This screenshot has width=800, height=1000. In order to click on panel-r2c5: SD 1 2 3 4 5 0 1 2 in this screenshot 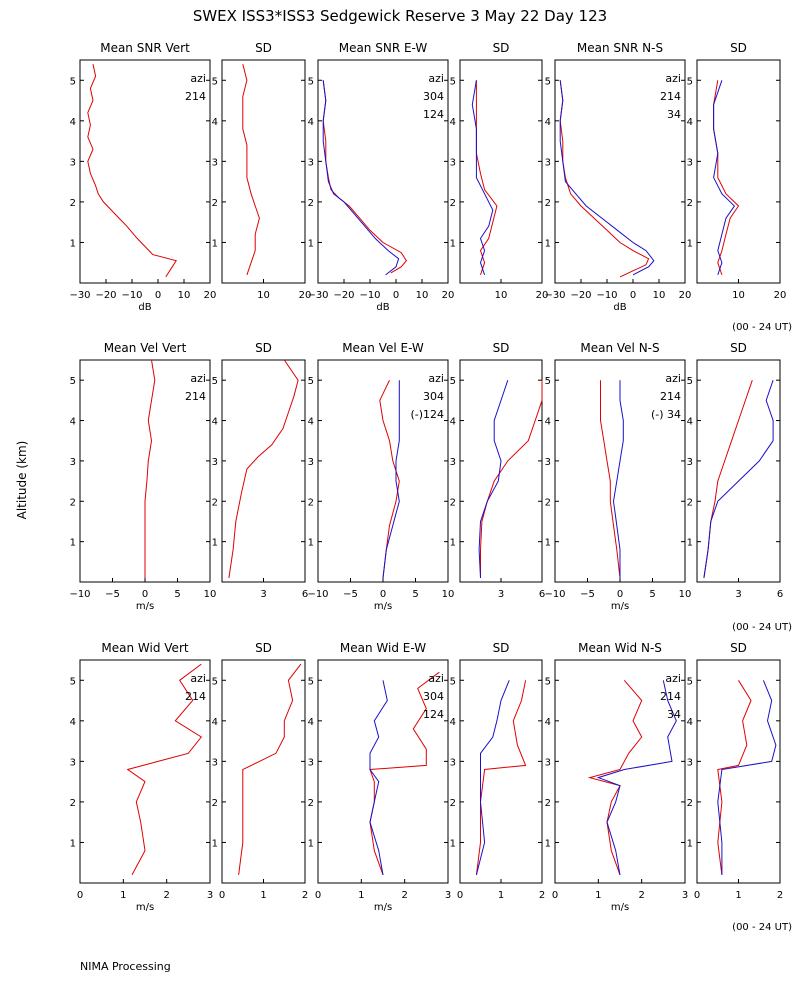, I will do `click(735, 771)`.